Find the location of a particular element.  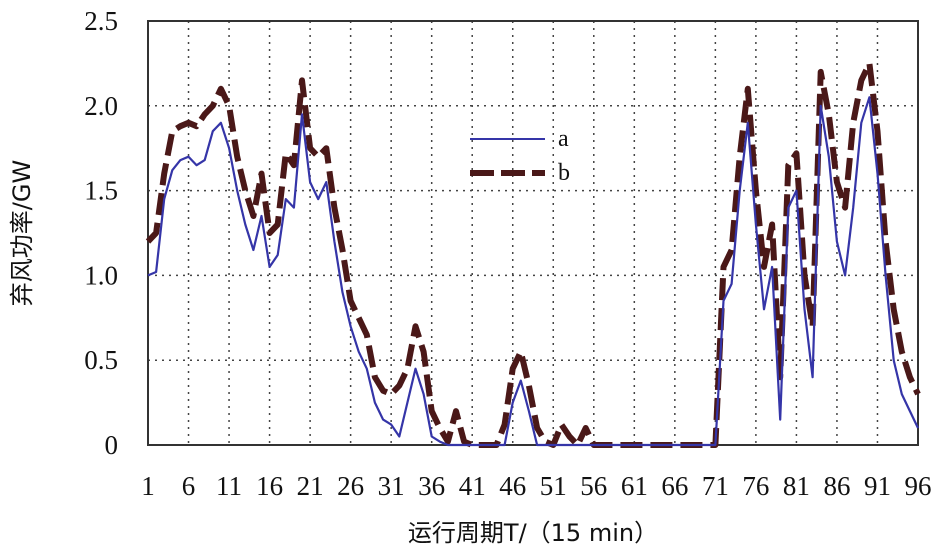

legend: a b is located at coordinates (520, 156).